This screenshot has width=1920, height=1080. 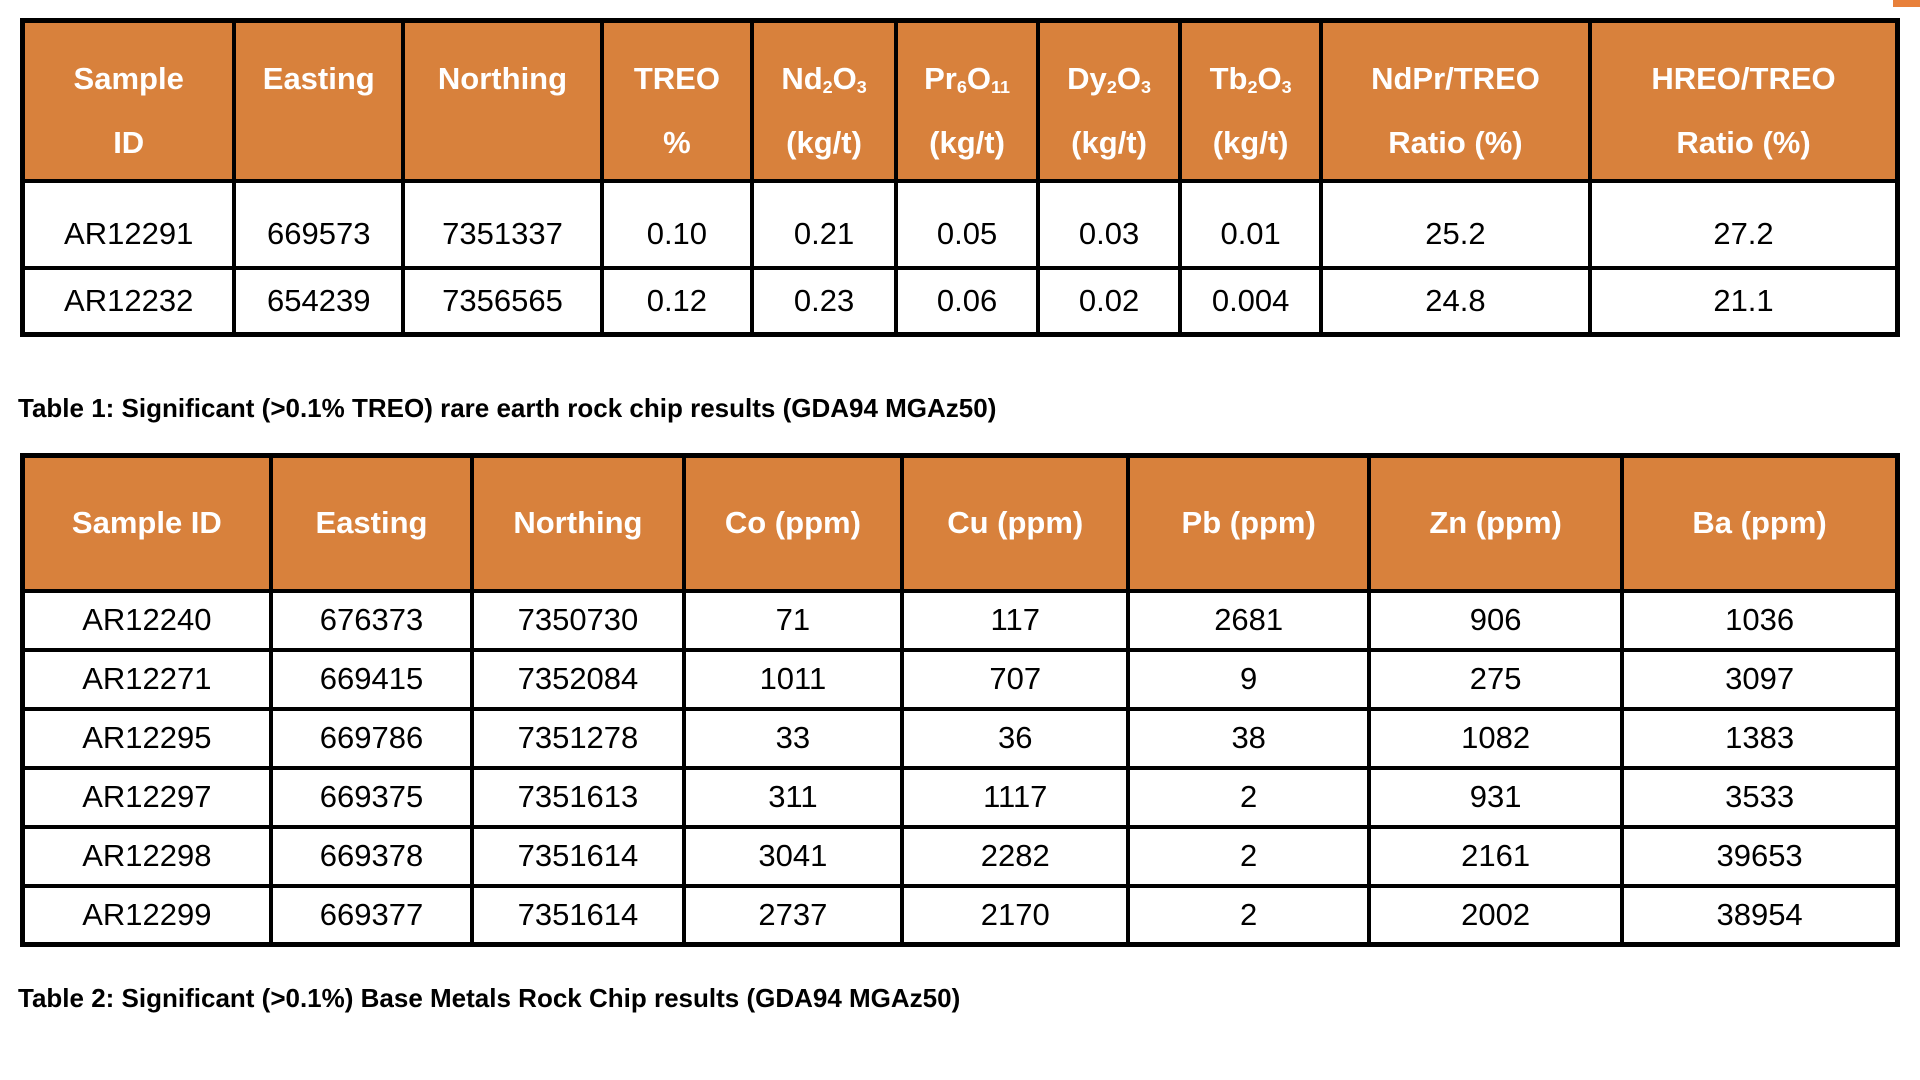 I want to click on header-line-1: Sample, so click(x=128, y=78).